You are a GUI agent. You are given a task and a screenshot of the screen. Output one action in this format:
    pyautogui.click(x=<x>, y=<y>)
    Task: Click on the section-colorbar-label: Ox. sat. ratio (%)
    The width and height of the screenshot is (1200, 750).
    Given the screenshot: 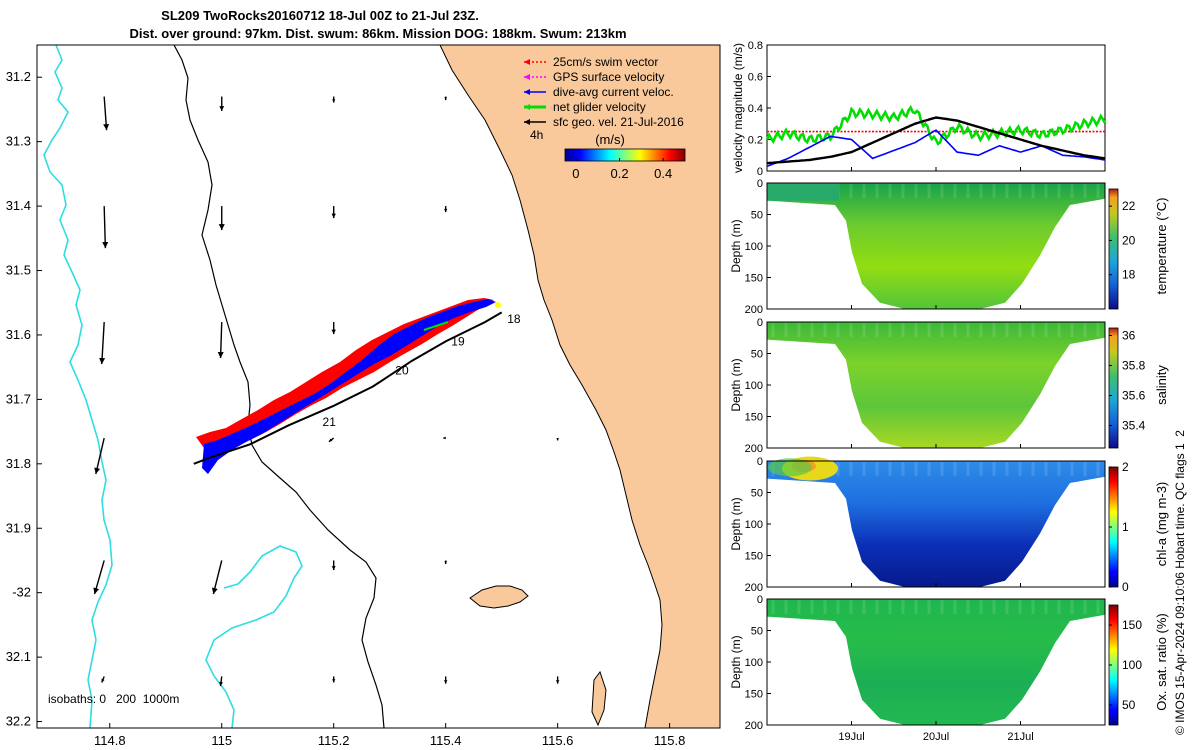 What is the action you would take?
    pyautogui.click(x=1161, y=662)
    